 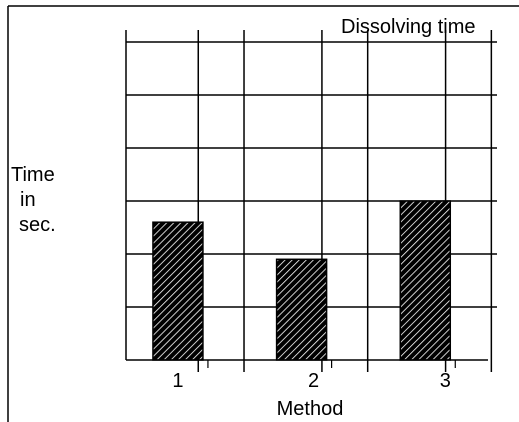 What do you see at coordinates (37, 225) in the screenshot?
I see `y-axis-label-line-3: sec.` at bounding box center [37, 225].